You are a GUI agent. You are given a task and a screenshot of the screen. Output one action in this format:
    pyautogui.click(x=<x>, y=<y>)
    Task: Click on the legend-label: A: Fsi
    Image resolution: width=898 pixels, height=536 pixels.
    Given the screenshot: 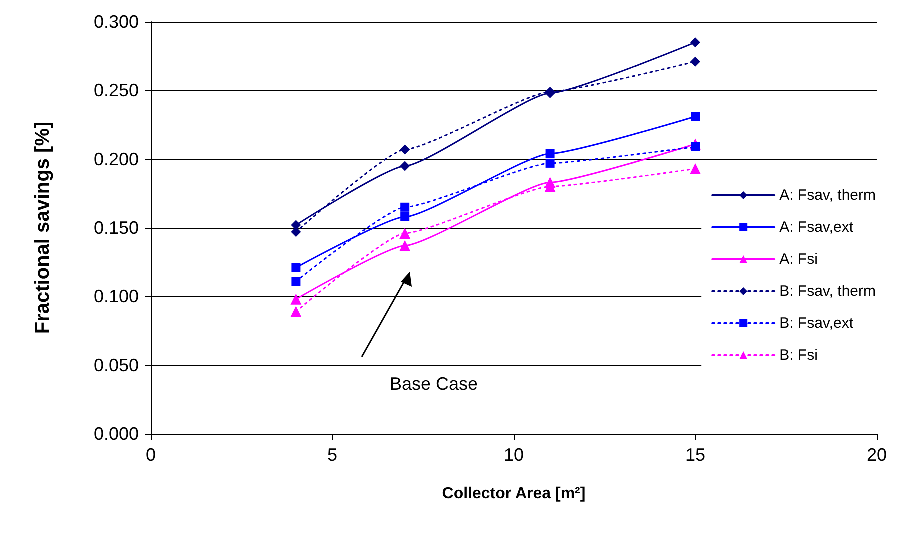 What is the action you would take?
    pyautogui.click(x=799, y=259)
    